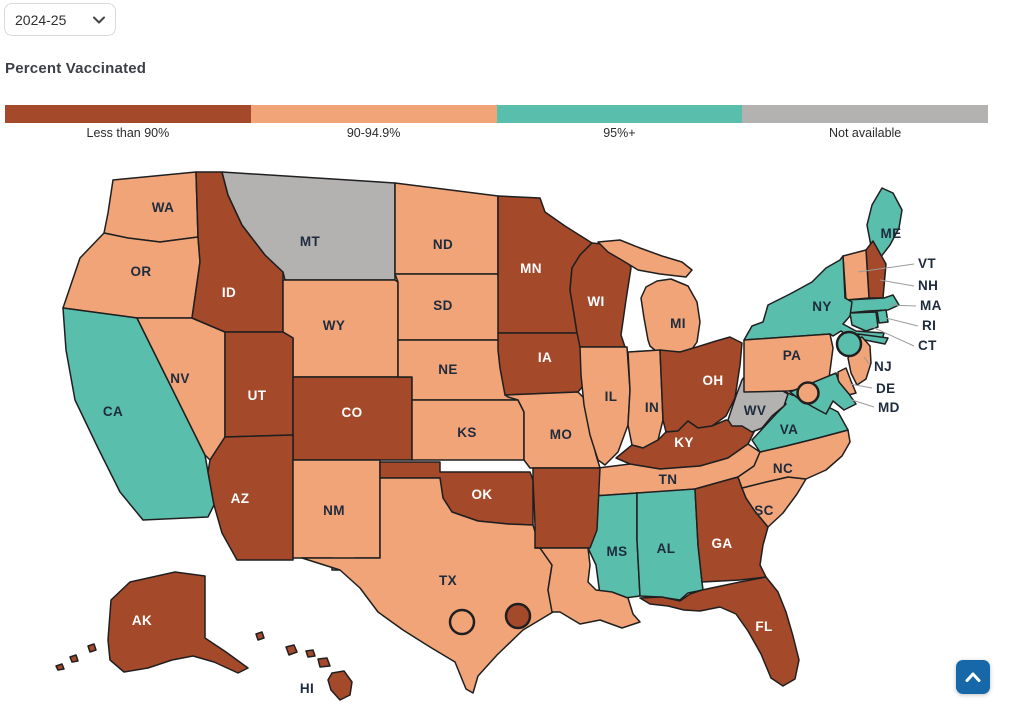  What do you see at coordinates (903, 305) in the screenshot?
I see `callout-line-ma` at bounding box center [903, 305].